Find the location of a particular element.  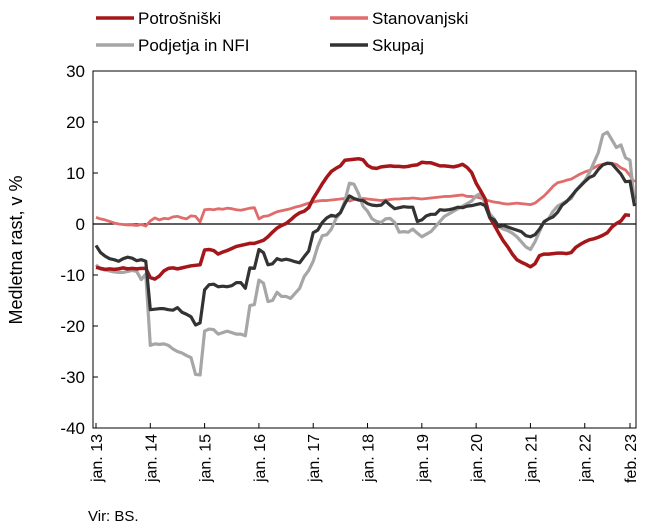

y-axis: 30 20 10 0 -10 -20 -30 -40 is located at coordinates (79, 250).